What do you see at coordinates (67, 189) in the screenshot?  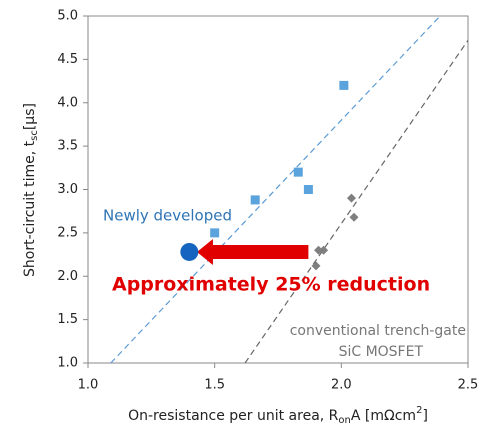 I see `y-tick-label: 3.0` at bounding box center [67, 189].